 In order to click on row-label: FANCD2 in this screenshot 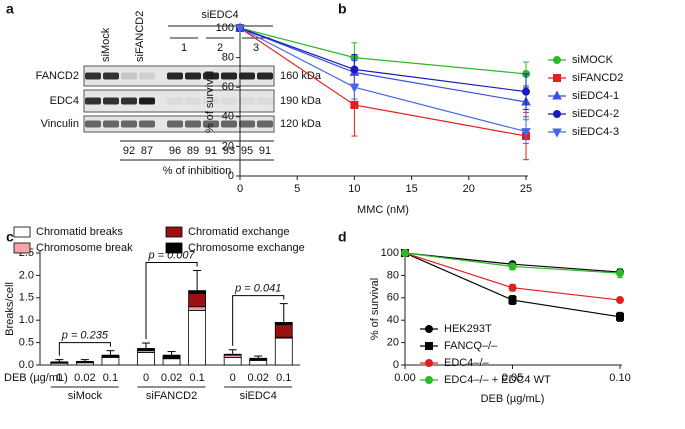, I will do `click(57, 76)`.